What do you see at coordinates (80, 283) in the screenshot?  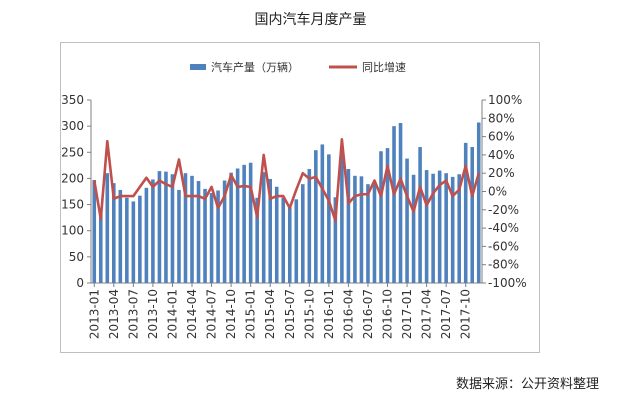 I see `left-tick-label: 0` at bounding box center [80, 283].